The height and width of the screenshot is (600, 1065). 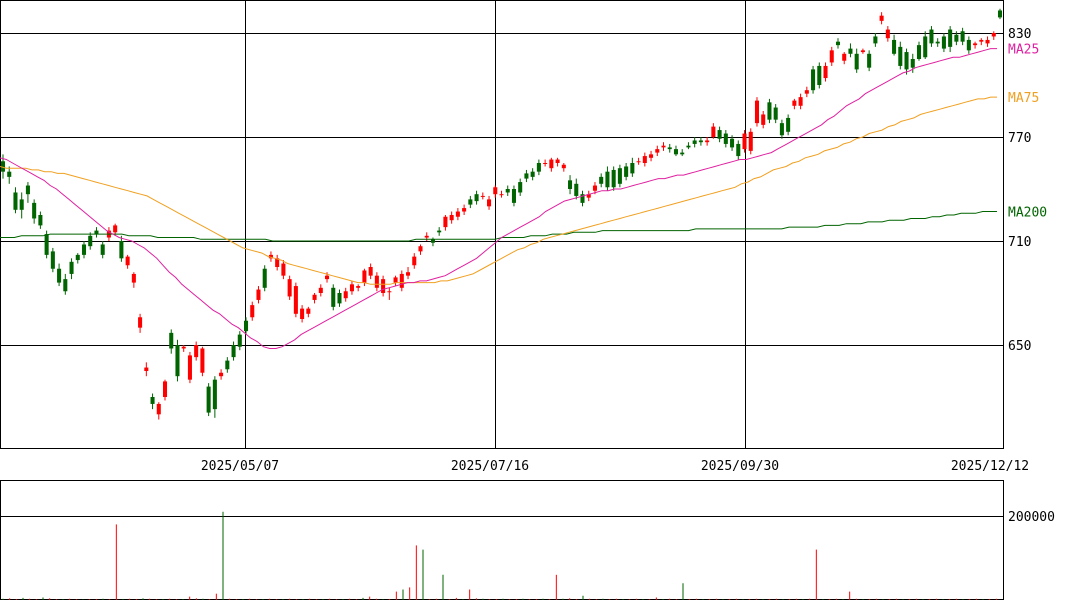 What do you see at coordinates (1019, 34) in the screenshot?
I see `price-y-tick-label: 830` at bounding box center [1019, 34].